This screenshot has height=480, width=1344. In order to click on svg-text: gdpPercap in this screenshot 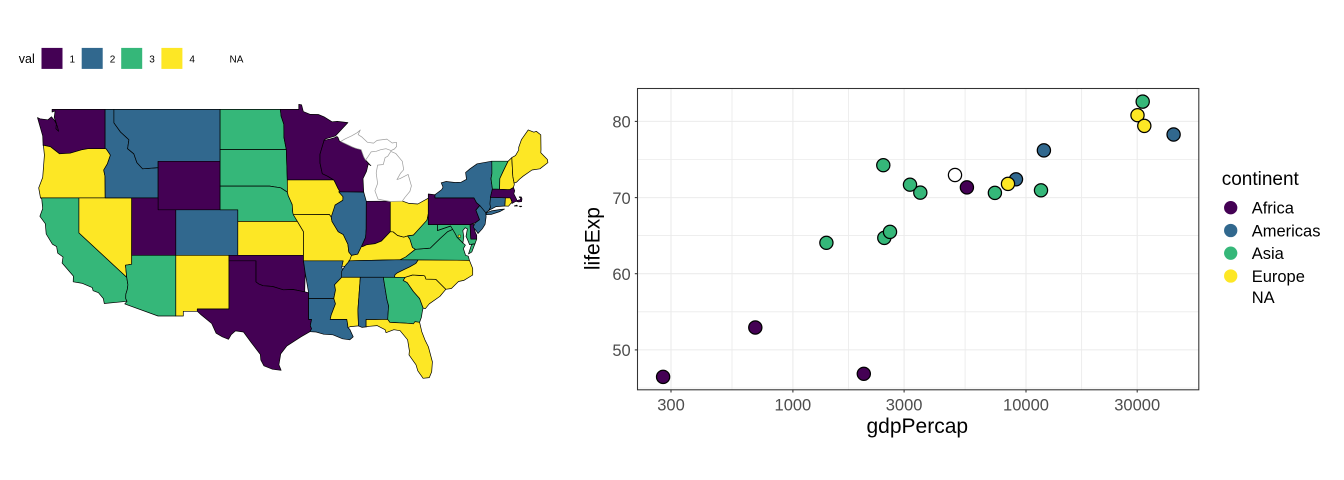, I will do `click(918, 426)`.